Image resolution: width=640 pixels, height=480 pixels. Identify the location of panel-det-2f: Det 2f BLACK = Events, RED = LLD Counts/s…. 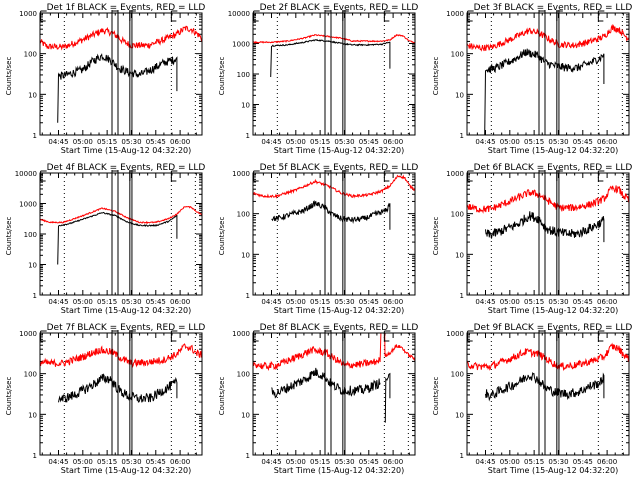
(318, 79).